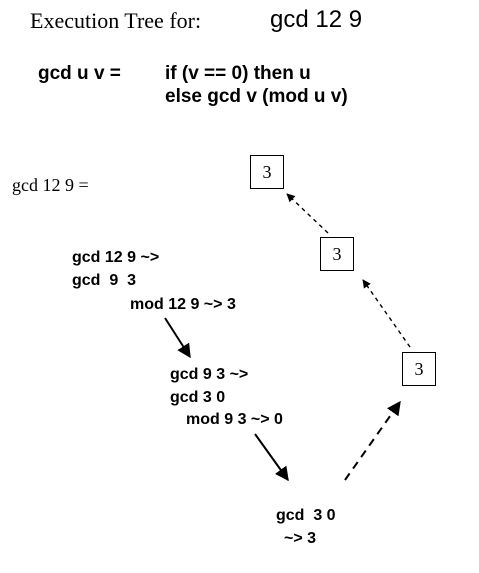 The width and height of the screenshot is (479, 573). Describe the element at coordinates (419, 369) in the screenshot. I see `result-box-bottom: 3` at that location.